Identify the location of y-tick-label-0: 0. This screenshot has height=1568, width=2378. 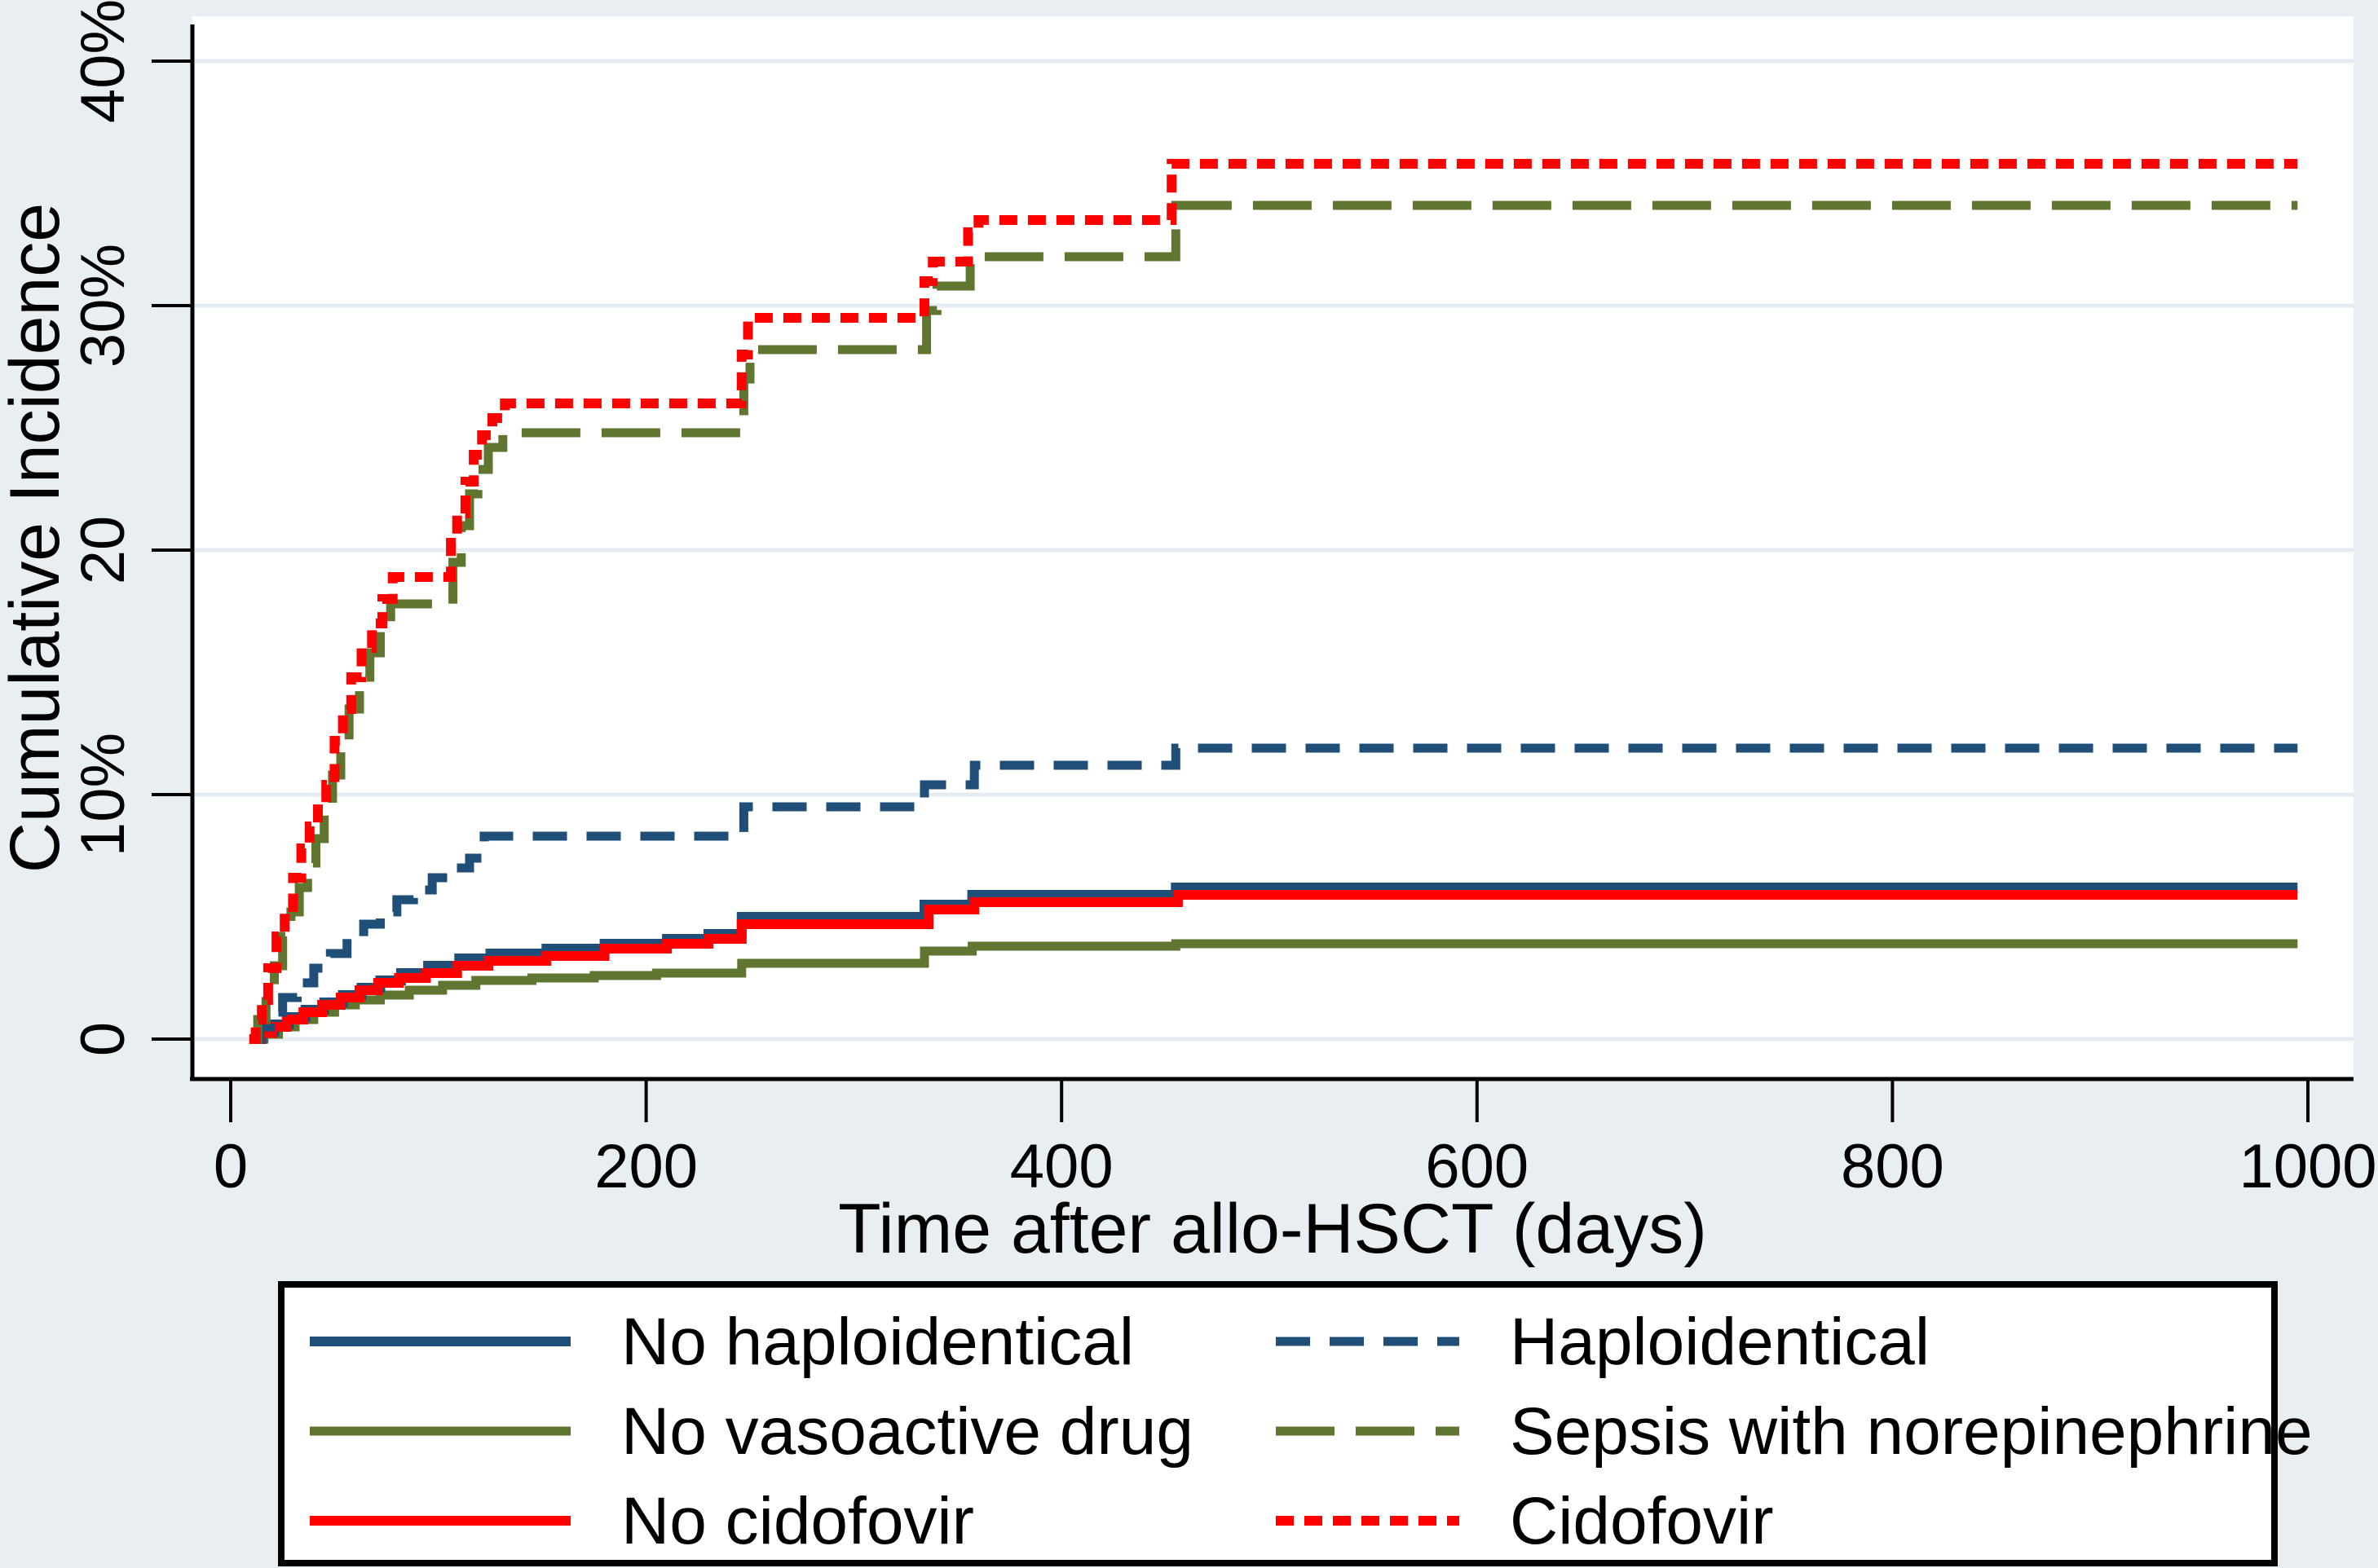
(103, 1039).